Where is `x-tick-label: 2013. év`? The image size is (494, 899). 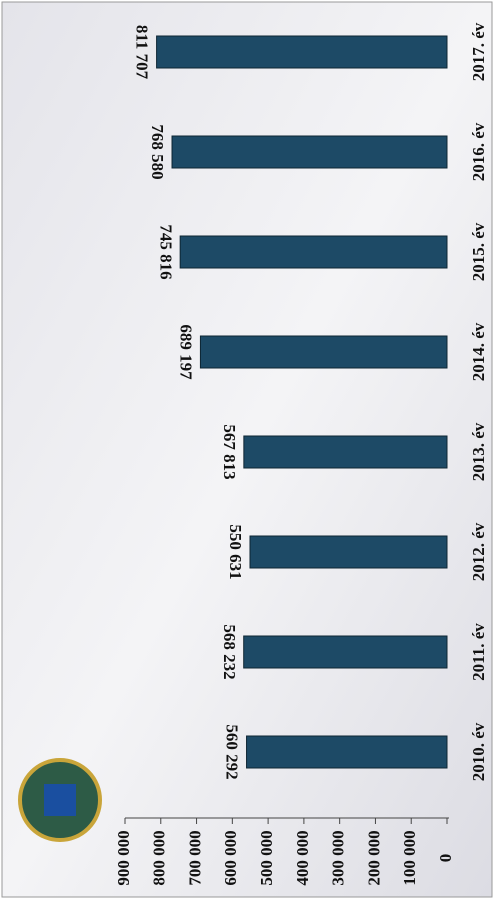
x-tick-label: 2013. év is located at coordinates (478, 451).